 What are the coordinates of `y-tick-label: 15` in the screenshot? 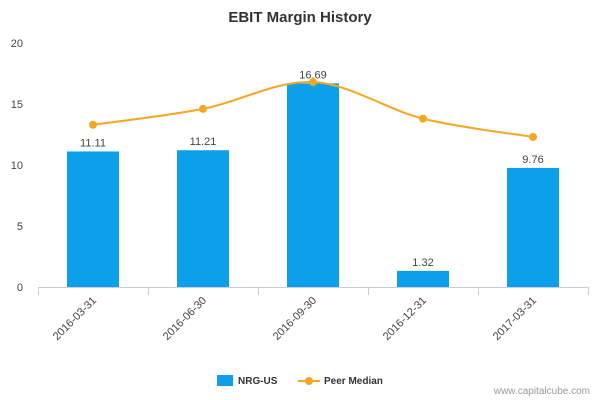 It's located at (17, 105).